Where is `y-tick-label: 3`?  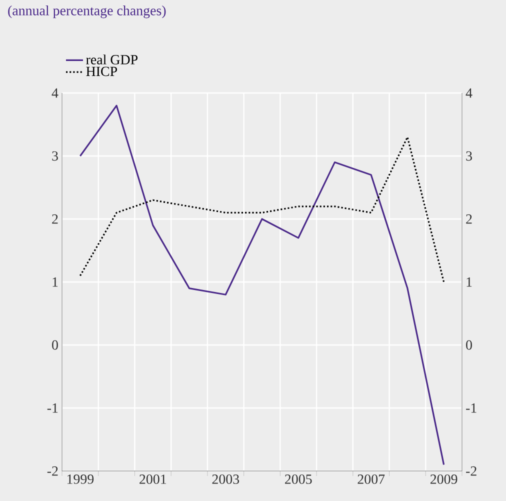 y-tick-label: 3 is located at coordinates (55, 156).